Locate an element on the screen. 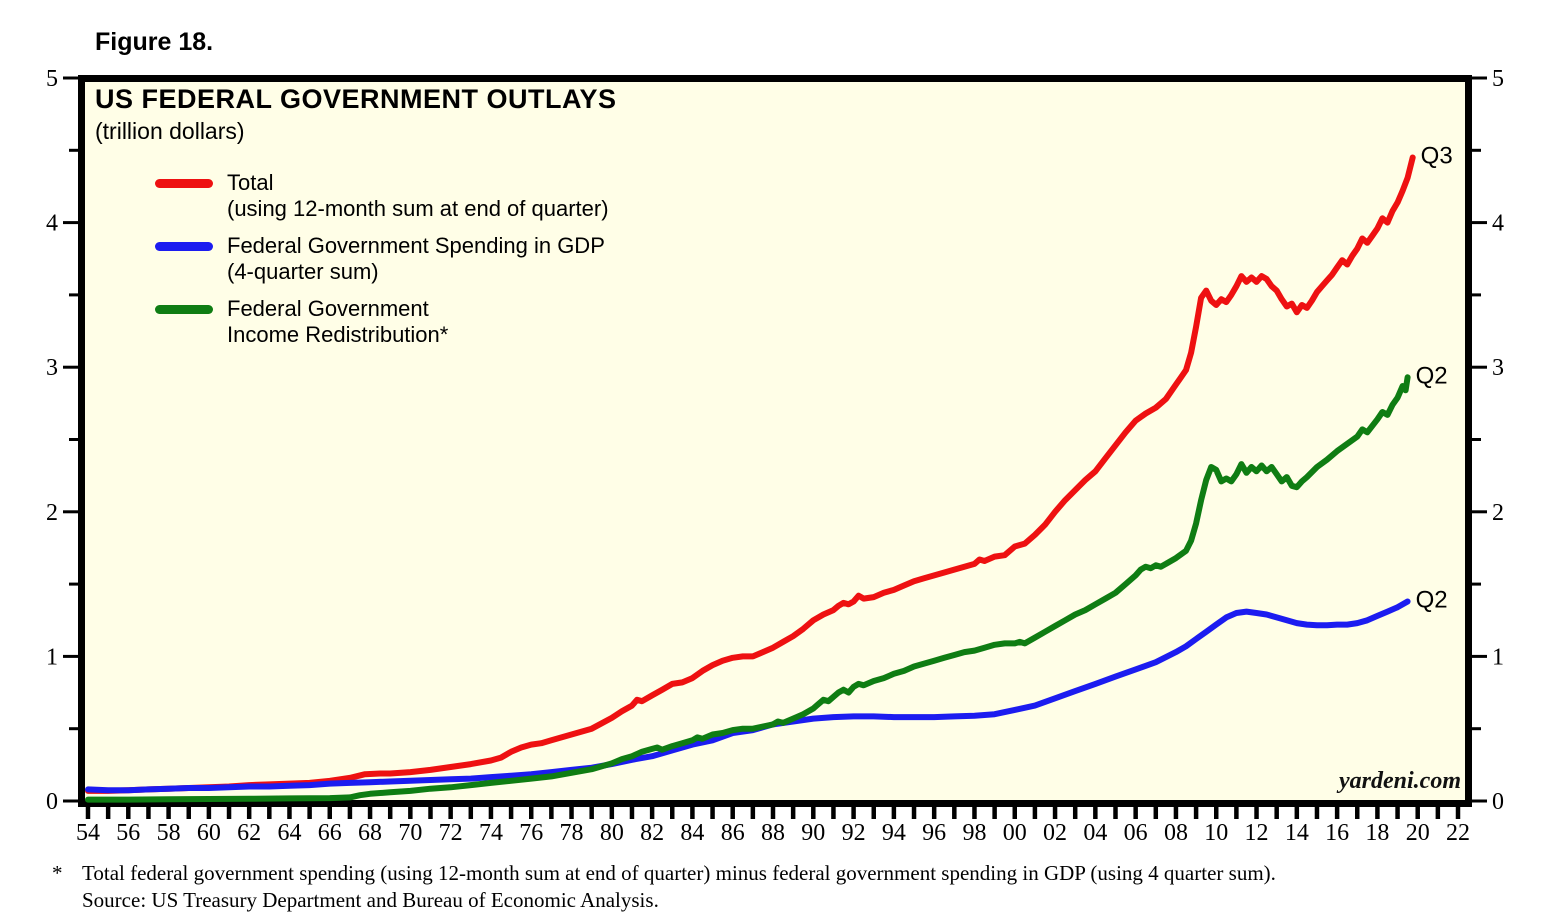 Image resolution: width=1541 pixels, height=924 pixels. svg-text: 54 is located at coordinates (88, 833).